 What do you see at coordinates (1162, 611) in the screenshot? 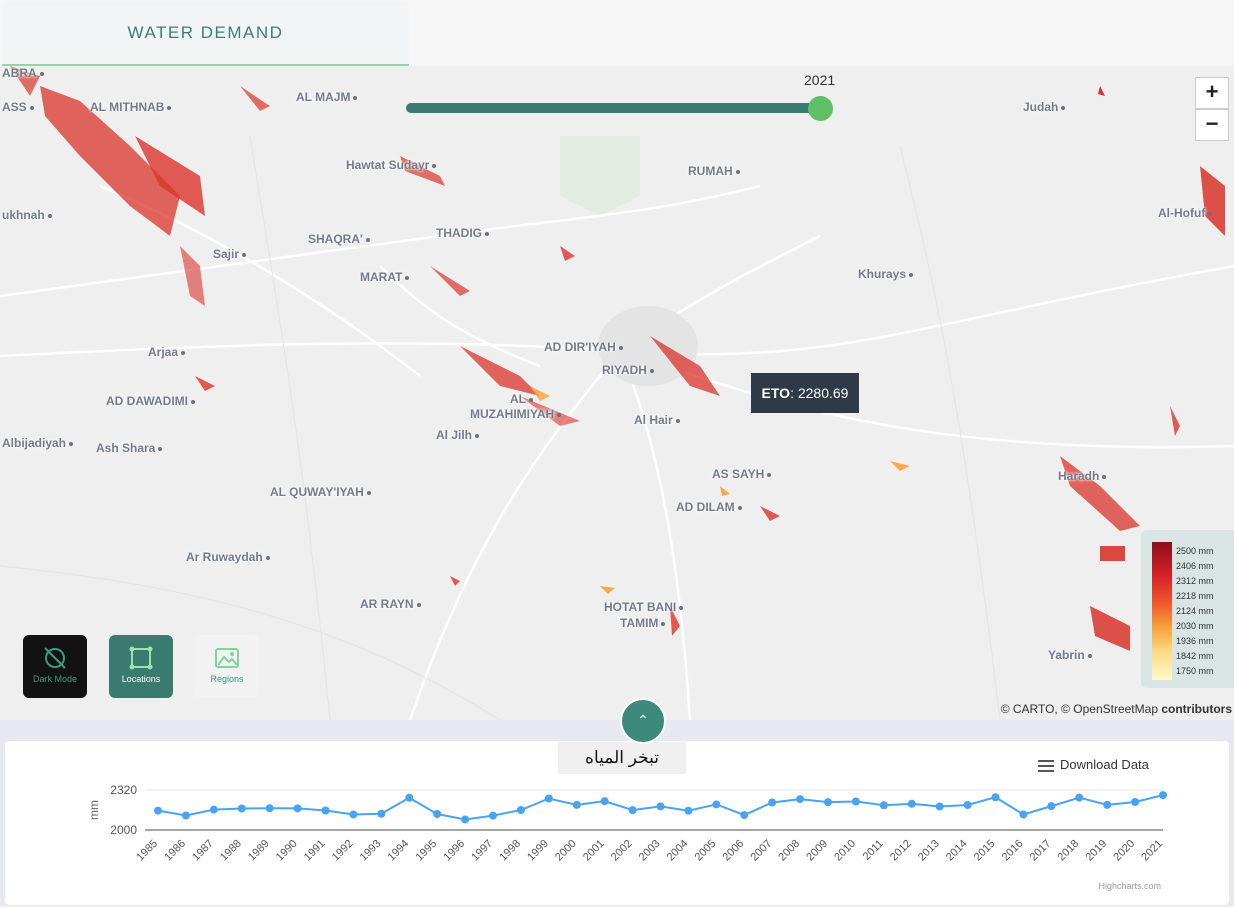
I see `legend-color-scale` at bounding box center [1162, 611].